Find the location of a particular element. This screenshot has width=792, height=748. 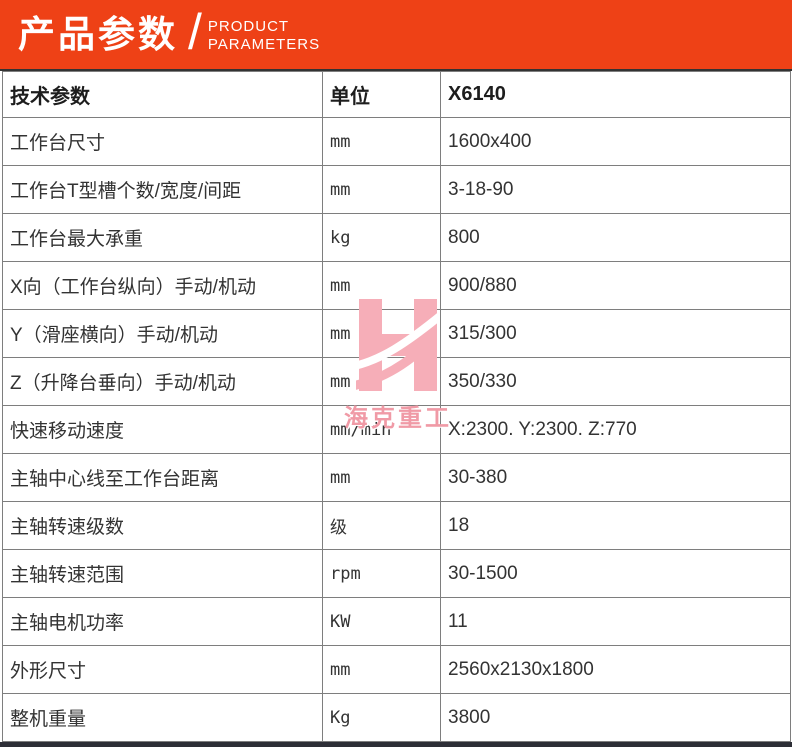

table-row: 快速移动速度 mm/min X:2300. Y:2300. Z:770 is located at coordinates (396, 429).